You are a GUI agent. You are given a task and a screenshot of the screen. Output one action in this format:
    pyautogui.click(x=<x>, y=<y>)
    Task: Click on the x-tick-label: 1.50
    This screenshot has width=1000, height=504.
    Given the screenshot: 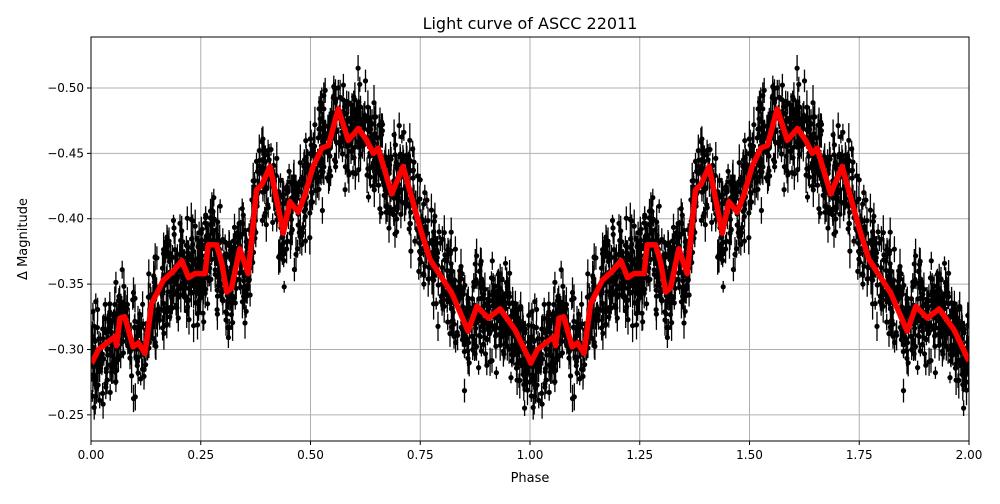 What is the action you would take?
    pyautogui.click(x=749, y=455)
    